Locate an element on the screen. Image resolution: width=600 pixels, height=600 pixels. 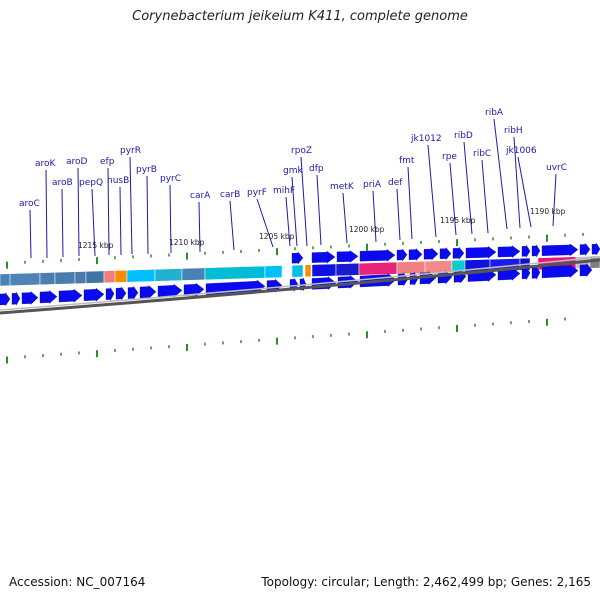
backbone-highlight is located at coordinates (300, 283).